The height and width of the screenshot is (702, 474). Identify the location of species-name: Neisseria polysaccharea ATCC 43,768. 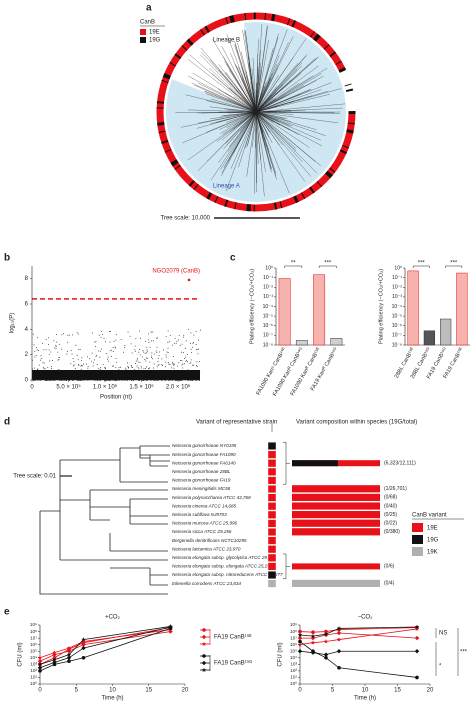
(211, 497).